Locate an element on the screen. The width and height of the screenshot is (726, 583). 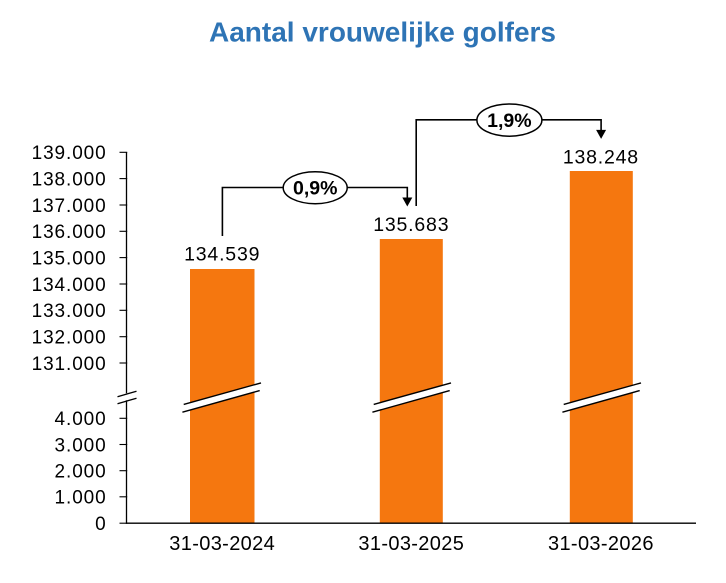
svg-text: 1,9% is located at coordinates (509, 121).